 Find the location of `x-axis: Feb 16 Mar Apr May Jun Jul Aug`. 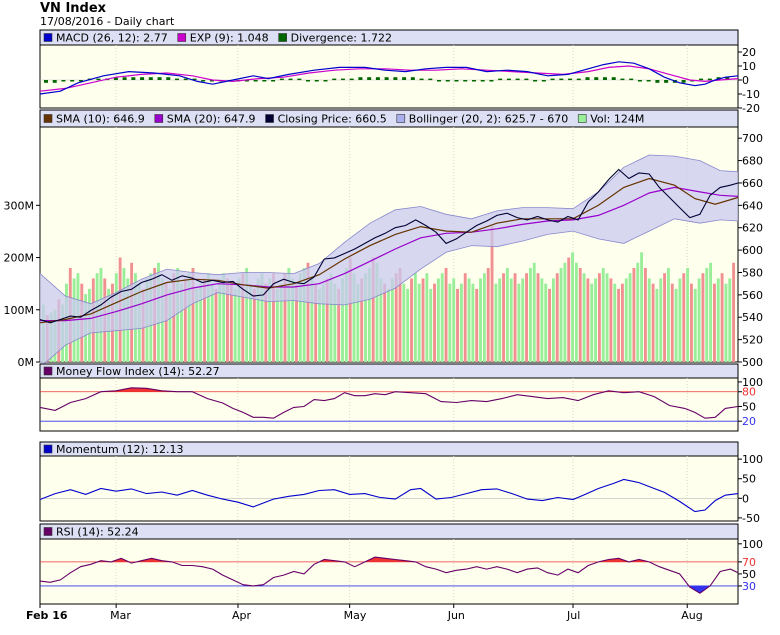

x-axis: Feb 16 Mar Apr May Jun Jul Aug is located at coordinates (364, 613).